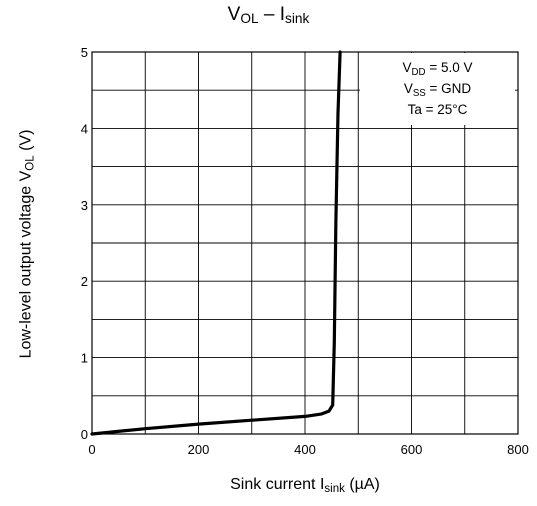 The width and height of the screenshot is (537, 506). What do you see at coordinates (84, 281) in the screenshot?
I see `y-tick-label: 2` at bounding box center [84, 281].